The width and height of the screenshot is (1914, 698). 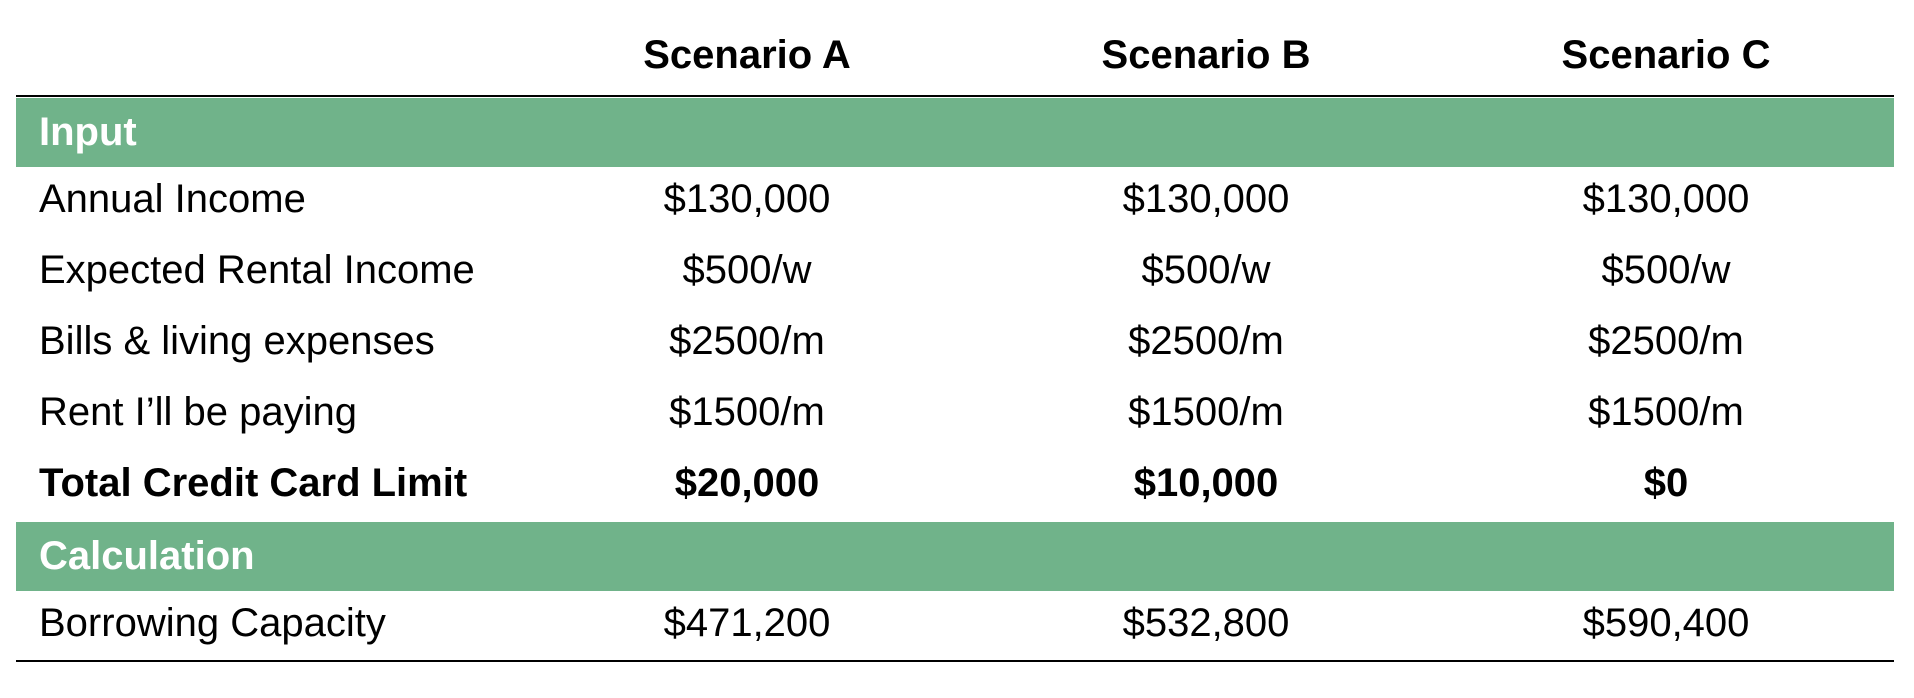 What do you see at coordinates (1206, 483) in the screenshot?
I see `cell-value: $10,000` at bounding box center [1206, 483].